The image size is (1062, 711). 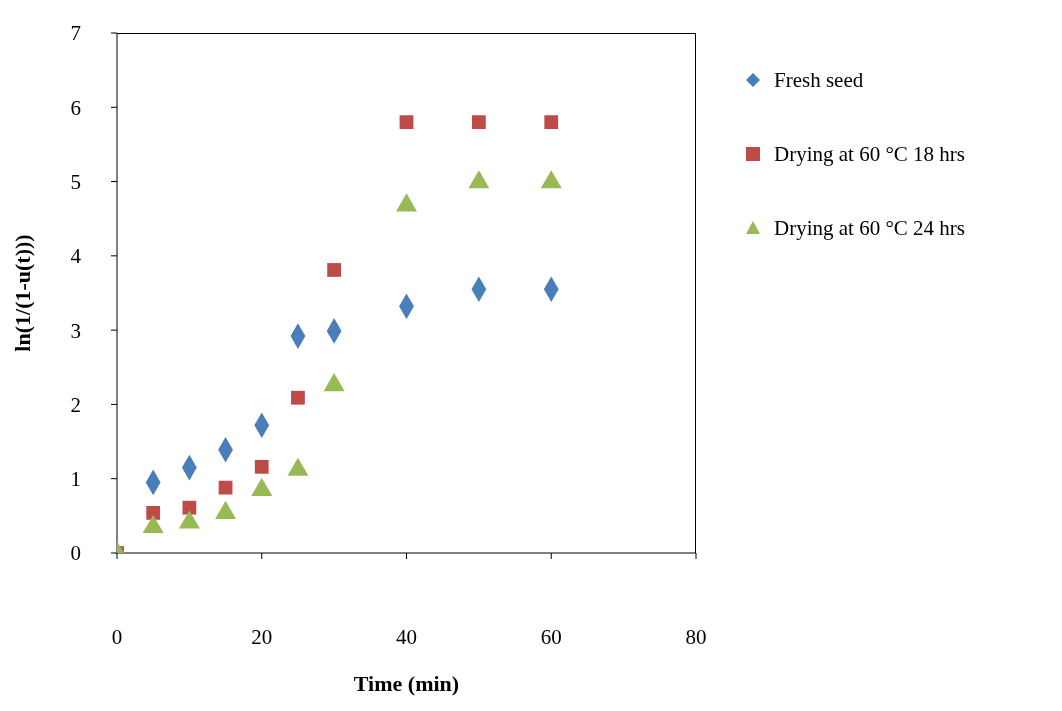 What do you see at coordinates (406, 636) in the screenshot?
I see `x-tick-label: 40` at bounding box center [406, 636].